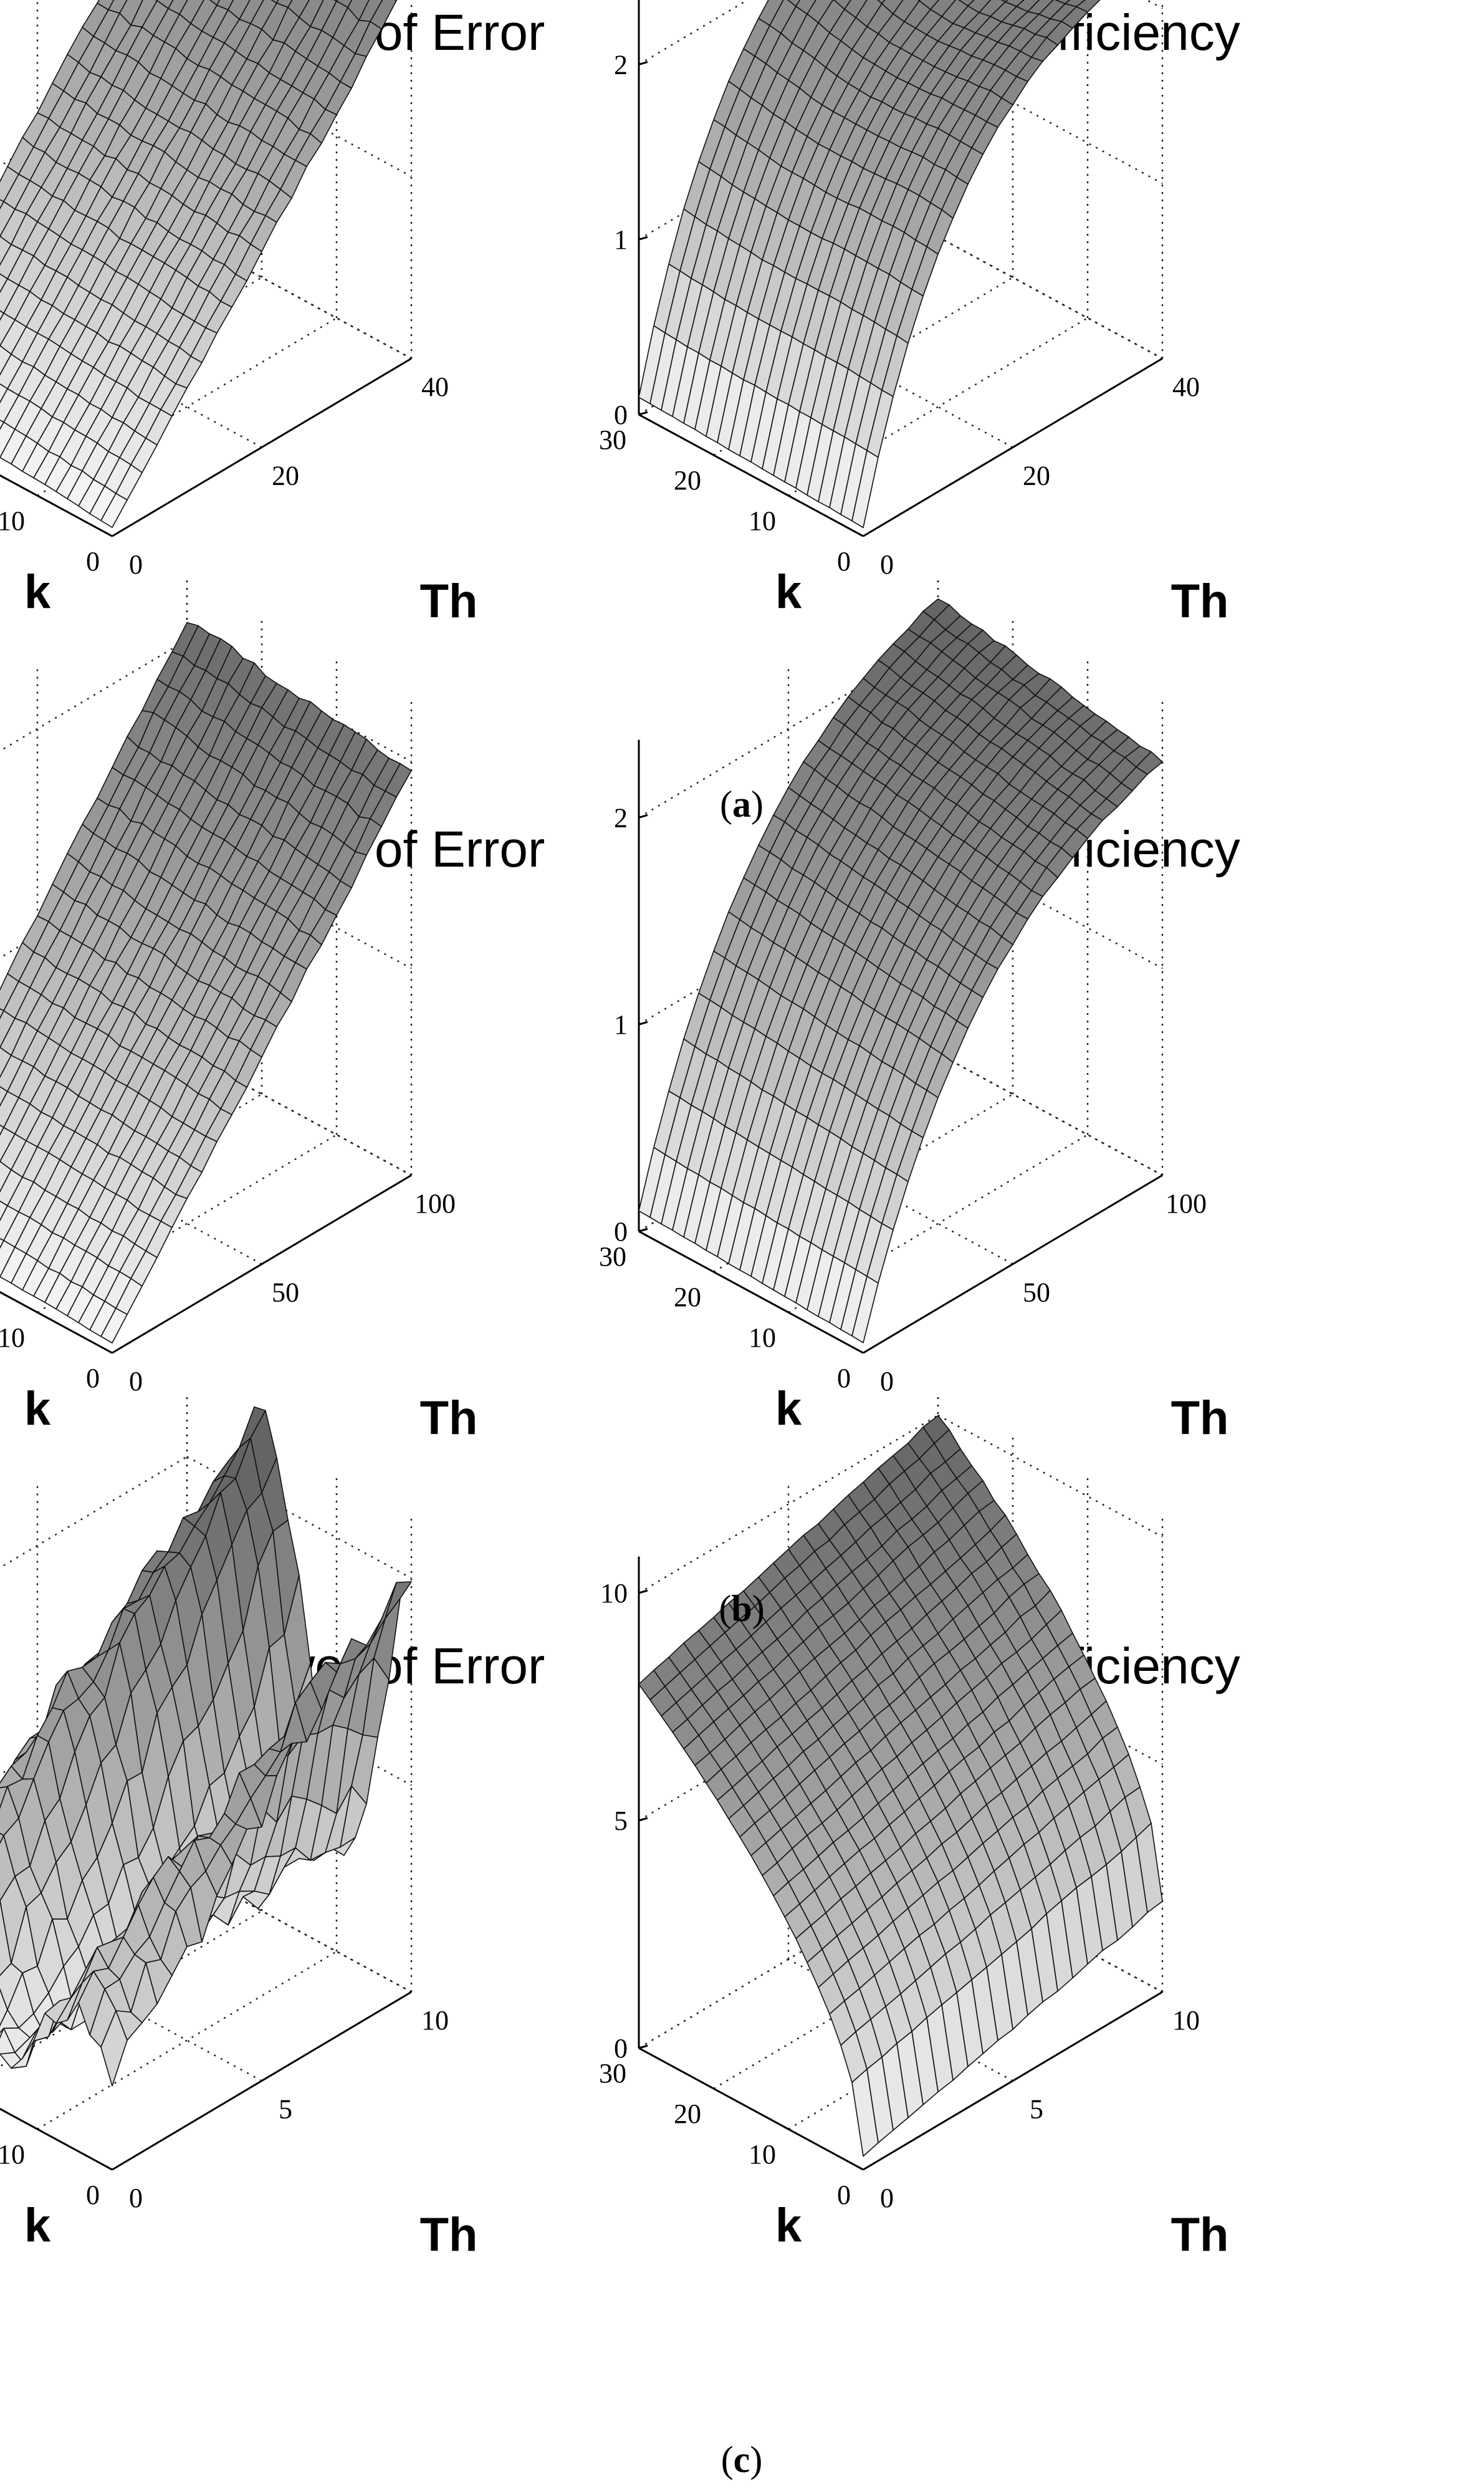 This screenshot has height=2492, width=1484. I want to click on z-tick-label: 10, so click(614, 1594).